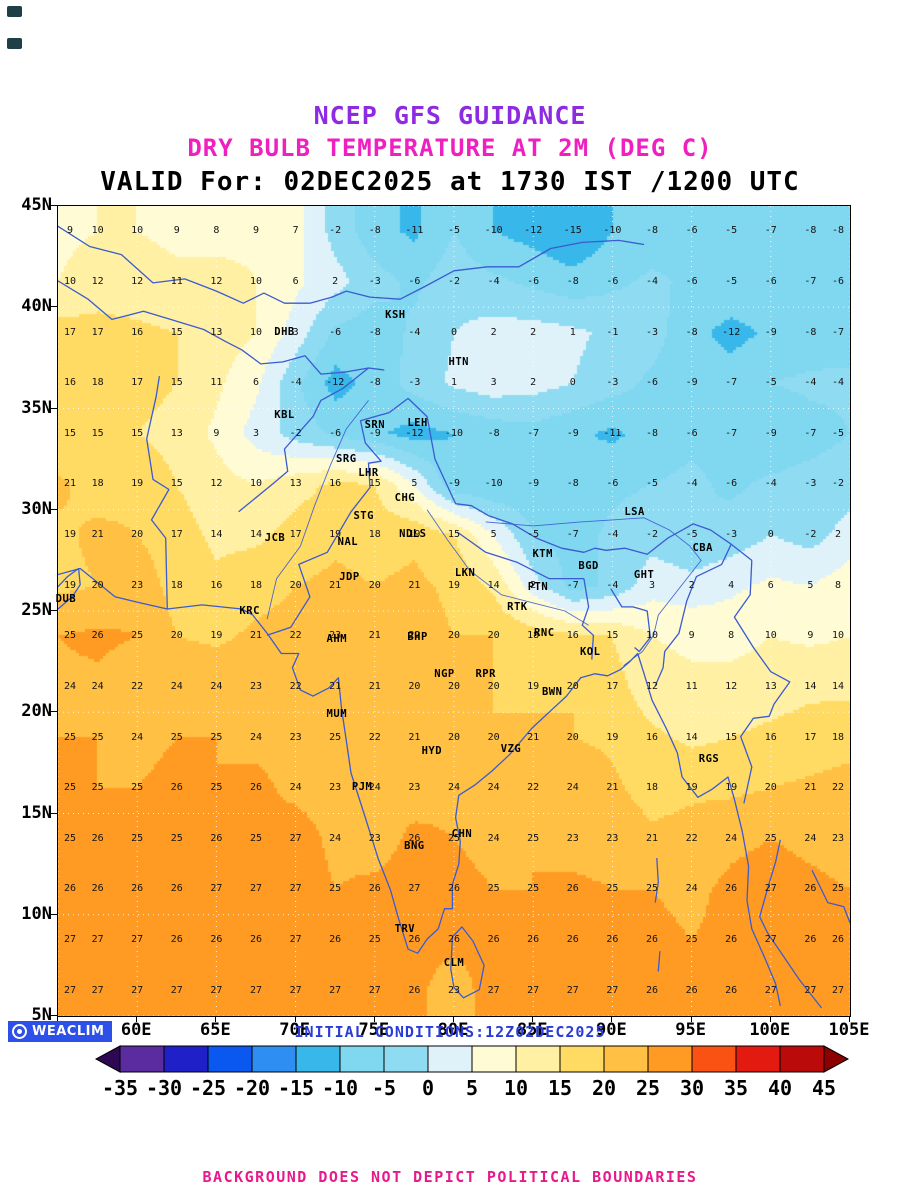 The image size is (900, 1200). Describe the element at coordinates (691, 383) in the screenshot. I see `grid-value: -9` at that location.